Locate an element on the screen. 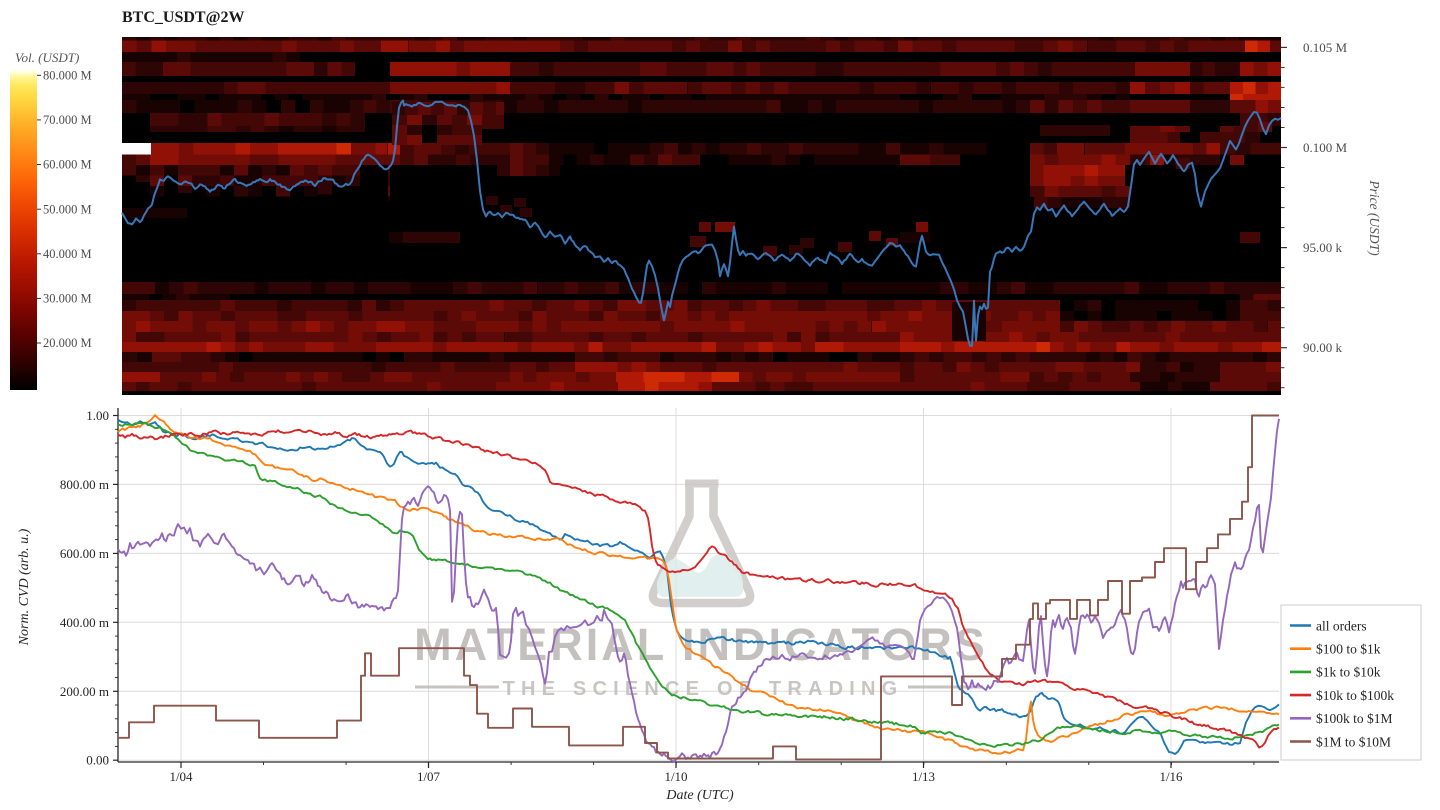 The image size is (1440, 810). svg-text: 200.00 m is located at coordinates (84, 691).